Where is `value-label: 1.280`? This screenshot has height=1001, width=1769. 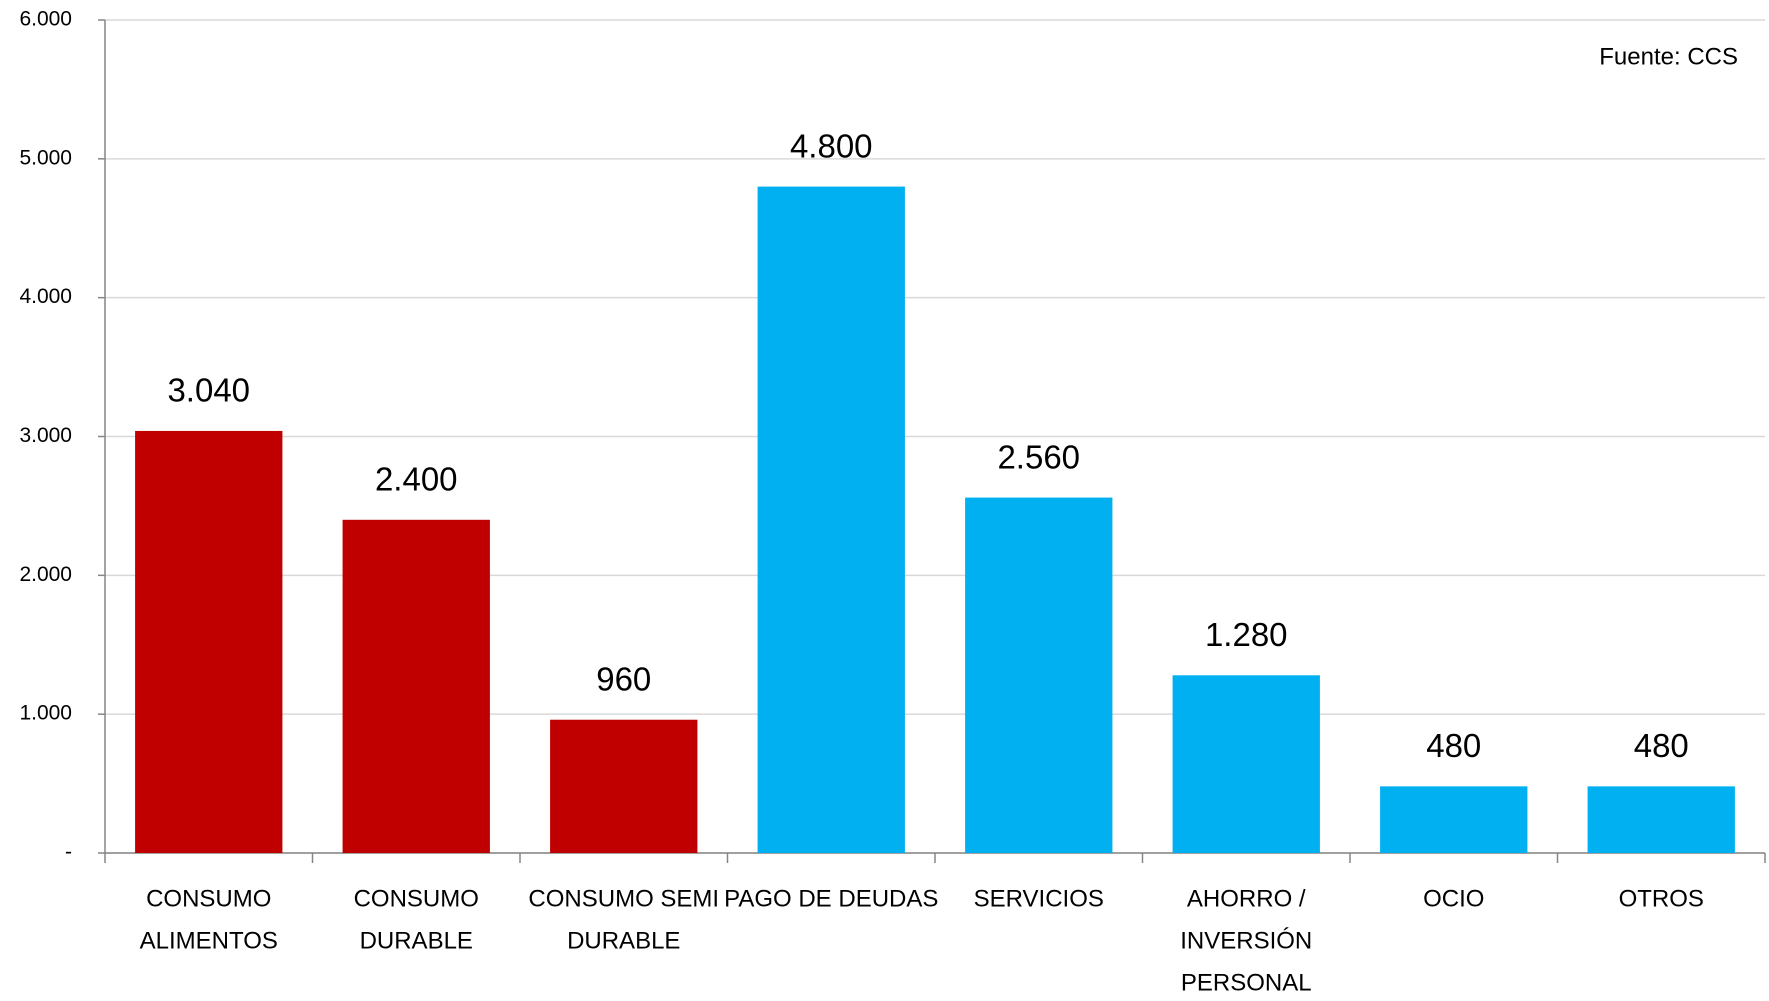
value-label: 1.280 is located at coordinates (1246, 634).